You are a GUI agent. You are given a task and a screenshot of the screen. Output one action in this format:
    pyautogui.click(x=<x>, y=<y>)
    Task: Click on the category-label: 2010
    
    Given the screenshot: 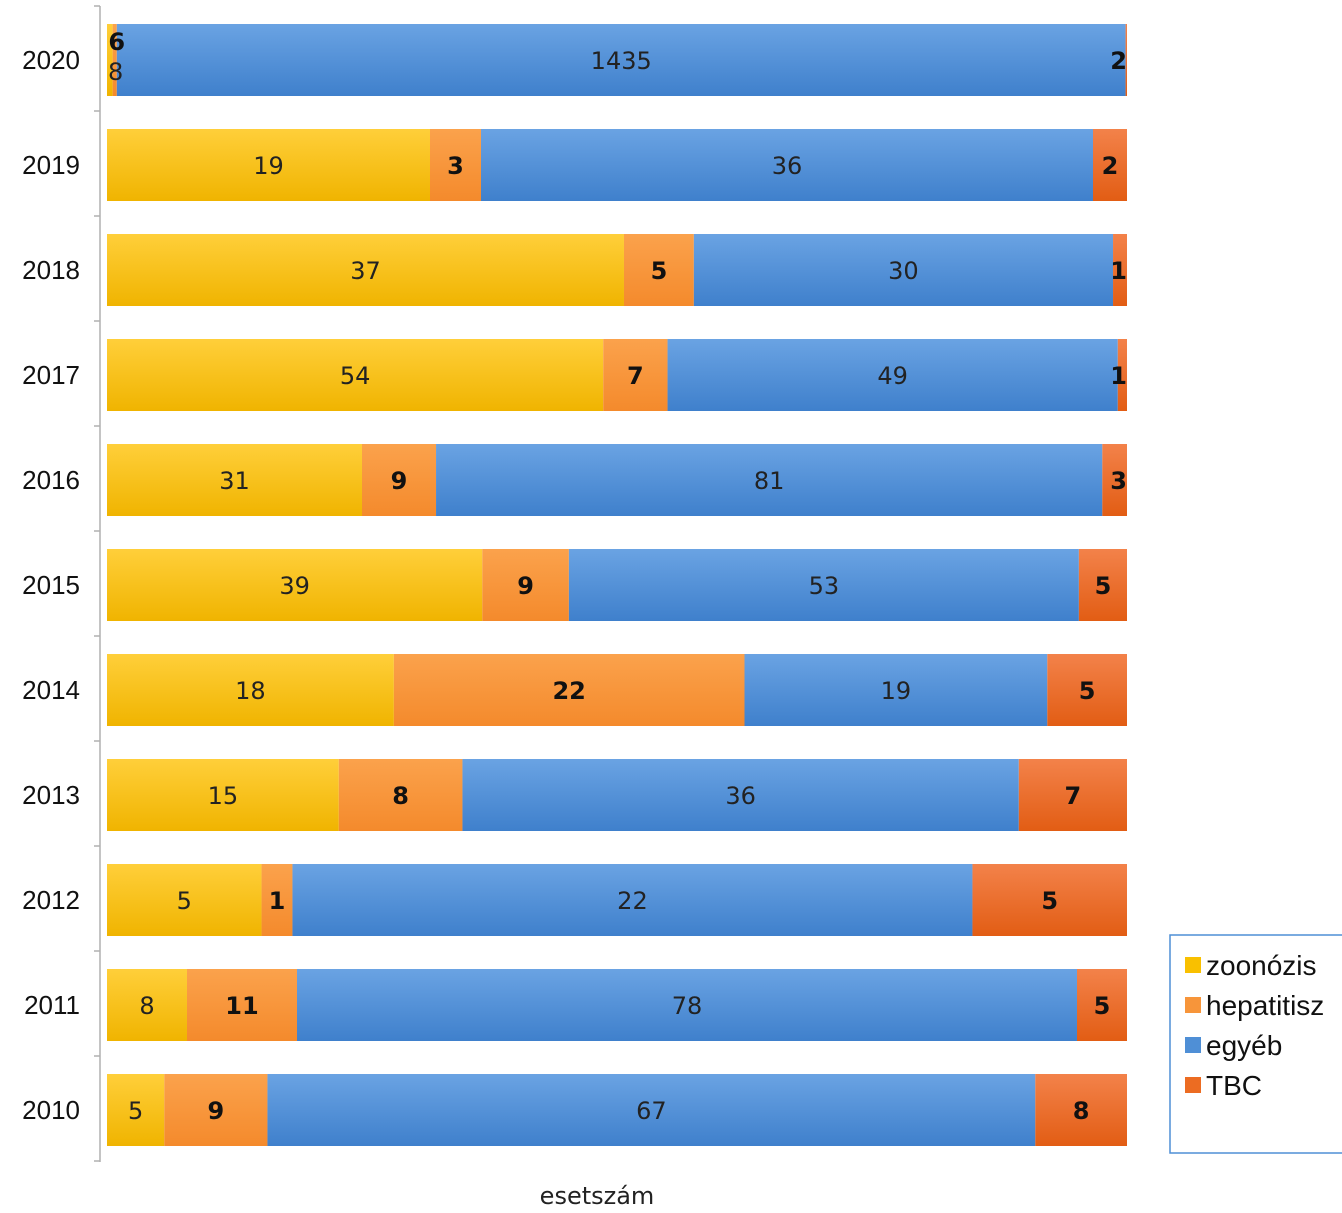 What is the action you would take?
    pyautogui.click(x=51, y=1110)
    